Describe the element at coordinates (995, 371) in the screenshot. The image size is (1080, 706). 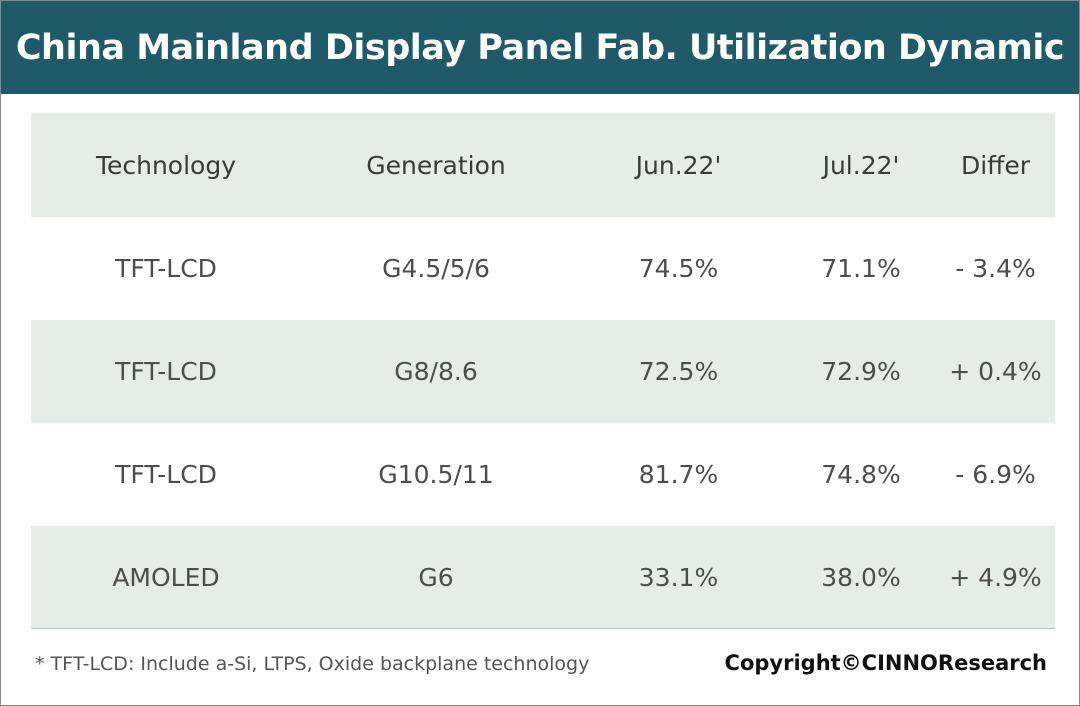
I see `cell-differ: + 0.4%` at that location.